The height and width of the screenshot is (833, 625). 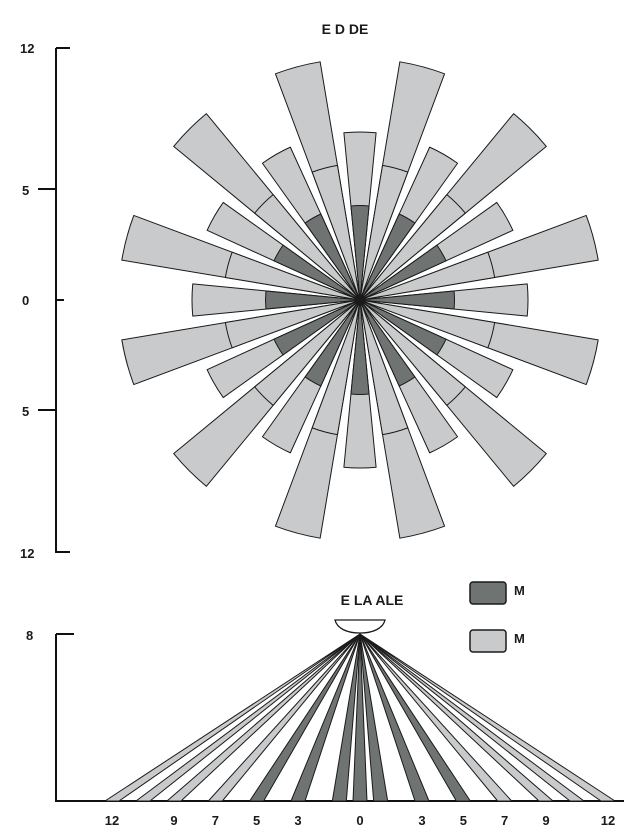 What do you see at coordinates (29, 635) in the screenshot?
I see `side-height-tick-label: 8` at bounding box center [29, 635].